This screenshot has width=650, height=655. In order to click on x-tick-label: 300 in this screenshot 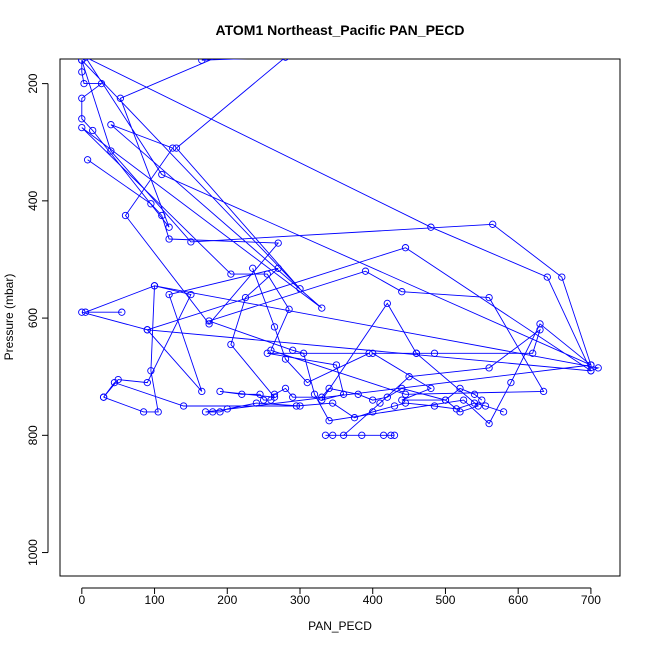, I will do `click(300, 600)`.